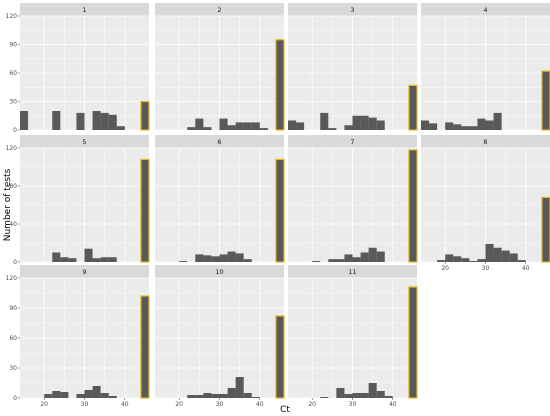 The width and height of the screenshot is (550, 416). Describe the element at coordinates (85, 404) in the screenshot. I see `x-tick-label: 30` at that location.